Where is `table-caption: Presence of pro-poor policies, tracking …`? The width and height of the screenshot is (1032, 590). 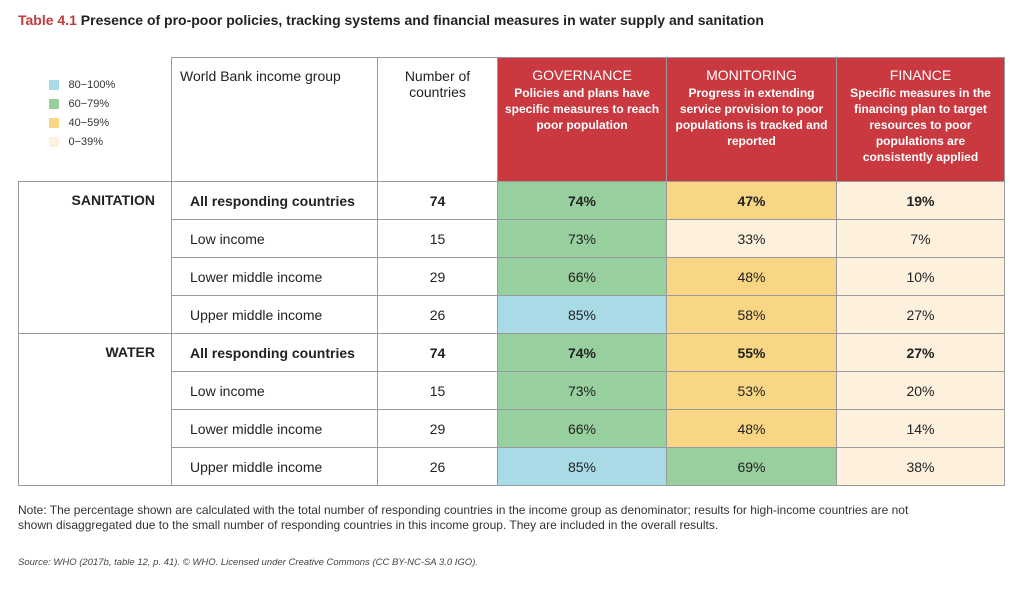
table-caption: Presence of pro-poor policies, tracking … is located at coordinates (422, 20).